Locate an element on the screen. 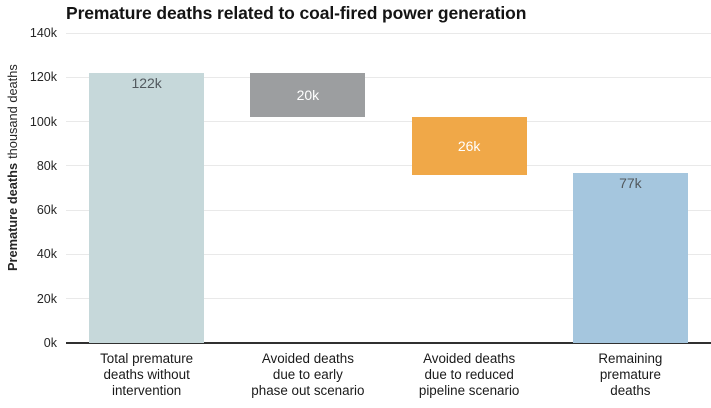 The width and height of the screenshot is (711, 408). x-tick-label: Remaining premature deaths is located at coordinates (630, 374).